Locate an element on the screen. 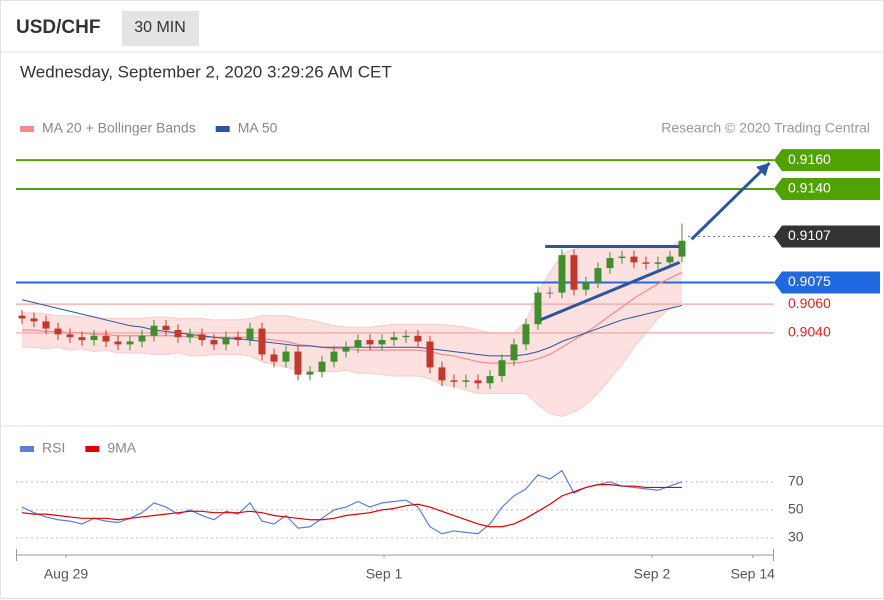 The image size is (884, 600). level-label: 0.9140 is located at coordinates (809, 188).